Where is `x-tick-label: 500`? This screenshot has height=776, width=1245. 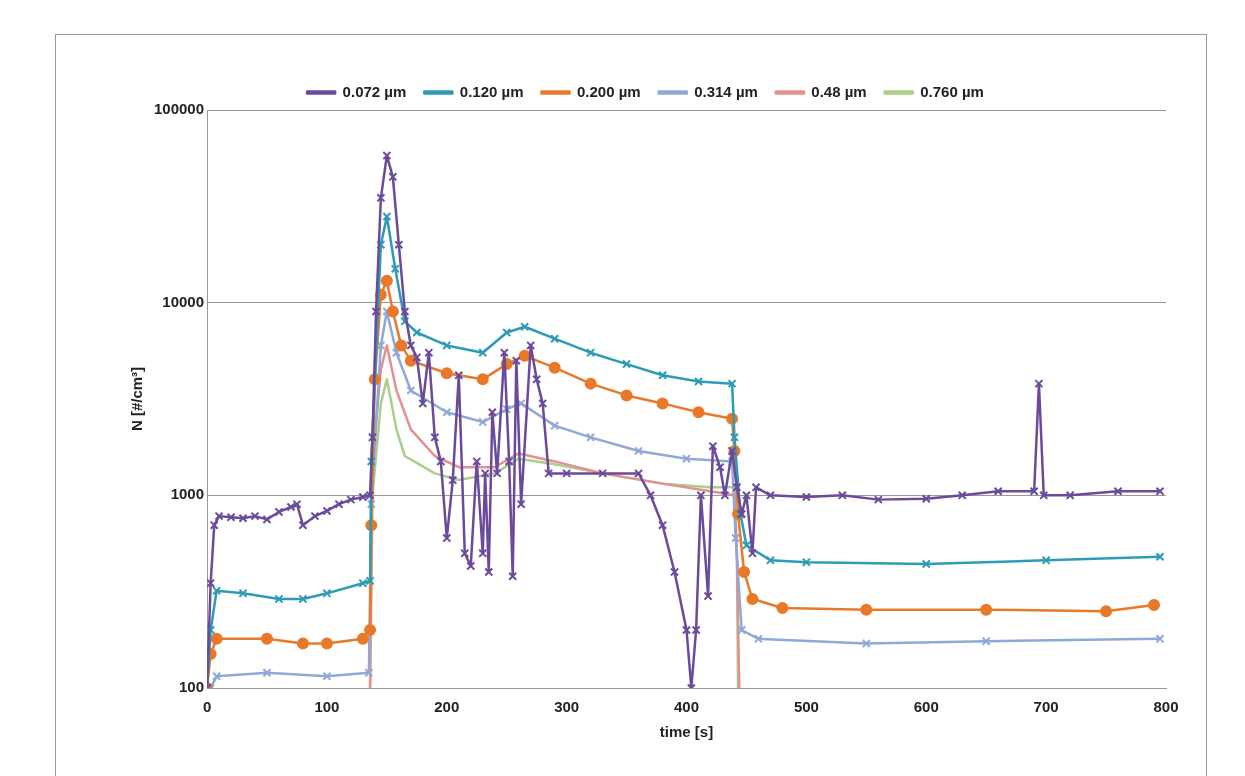
x-tick-label: 500 is located at coordinates (806, 707).